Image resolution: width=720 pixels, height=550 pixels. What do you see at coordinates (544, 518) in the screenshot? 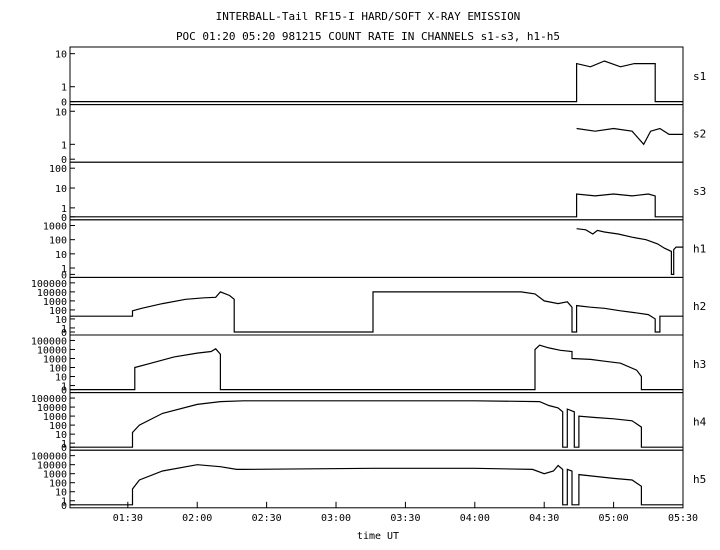
I see `x-tick-label: 04:30` at bounding box center [544, 518].